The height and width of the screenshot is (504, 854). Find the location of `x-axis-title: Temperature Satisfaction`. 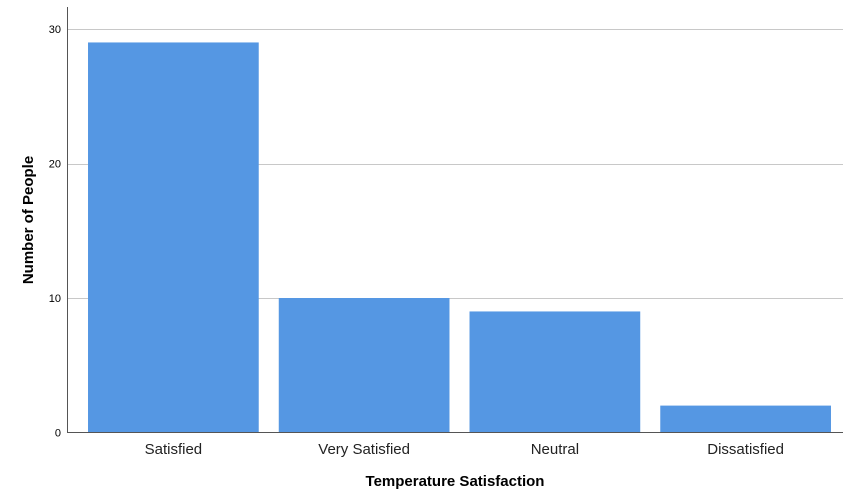

x-axis-title: Temperature Satisfaction is located at coordinates (455, 481).